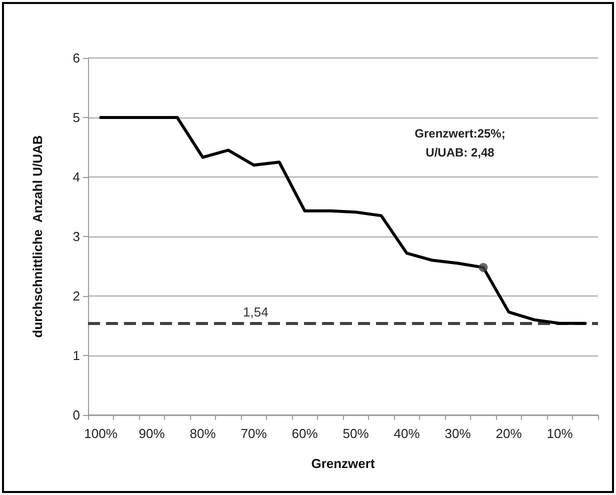 The image size is (616, 495). Describe the element at coordinates (255, 312) in the screenshot. I see `ref-line-label: 1,54` at that location.